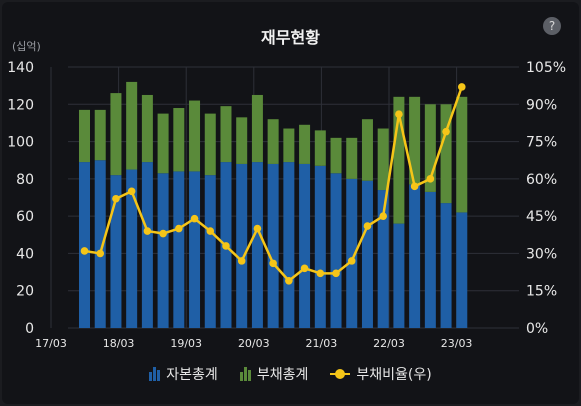  What do you see at coordinates (537, 329) in the screenshot?
I see `y-right-tick-label: 0%` at bounding box center [537, 329].